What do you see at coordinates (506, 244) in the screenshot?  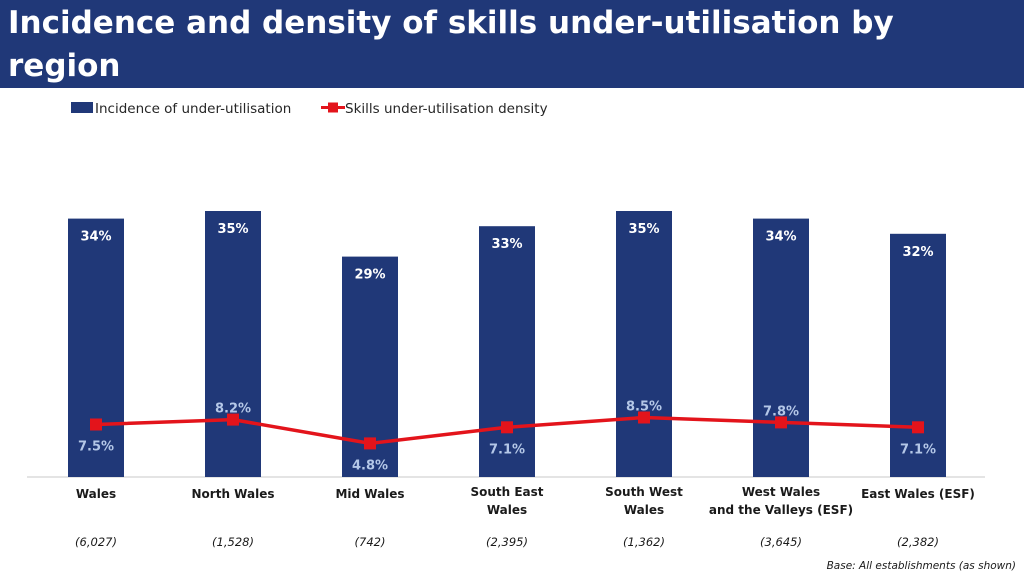 I see `bar-value-label: 33%` at bounding box center [506, 244].